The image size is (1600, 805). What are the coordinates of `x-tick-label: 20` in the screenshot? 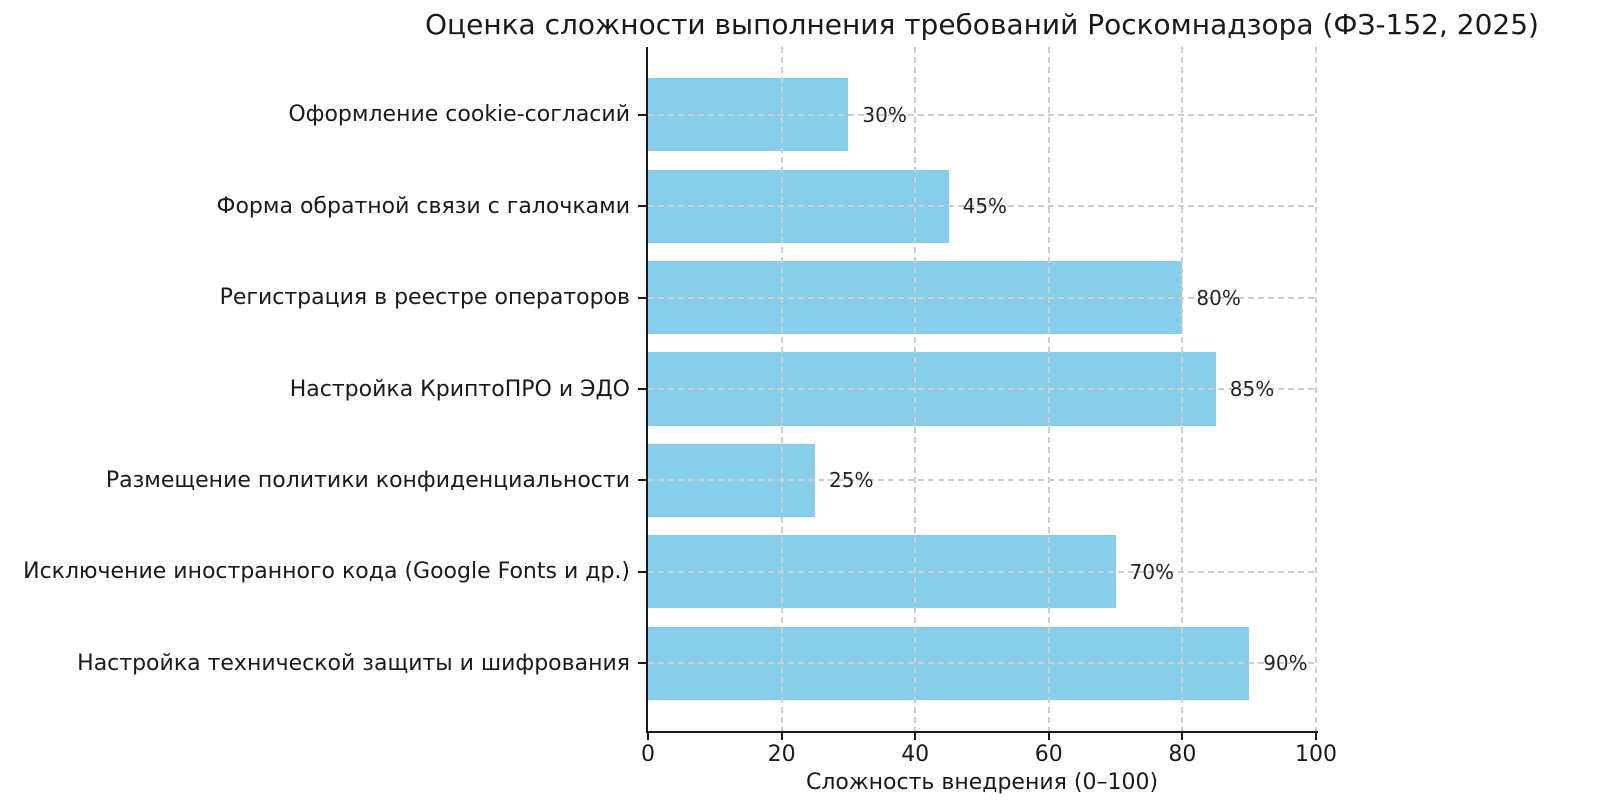 It's located at (781, 754).